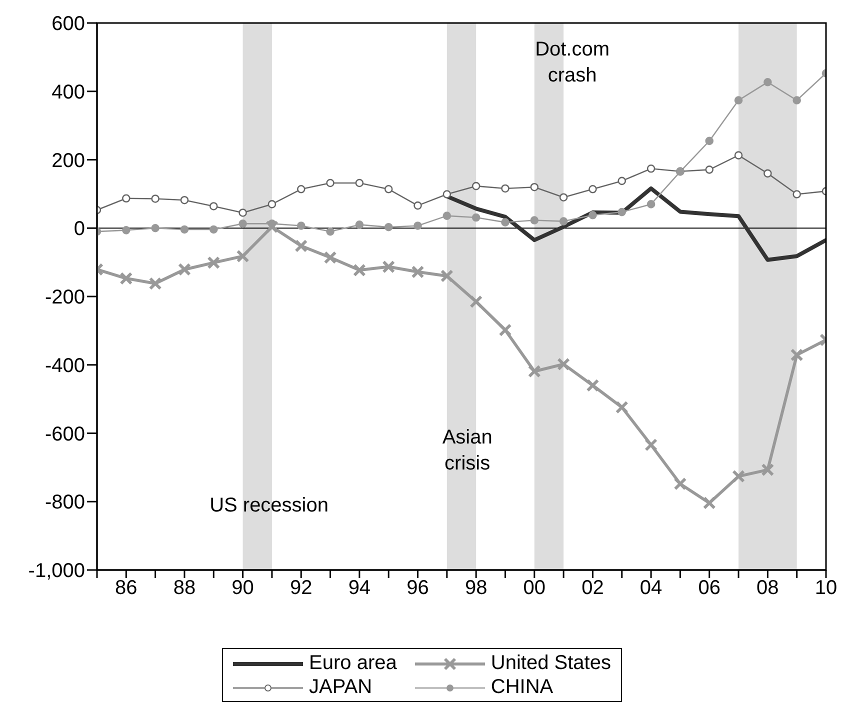 The width and height of the screenshot is (844, 717). What do you see at coordinates (593, 588) in the screenshot?
I see `x-tick-label: 02` at bounding box center [593, 588].